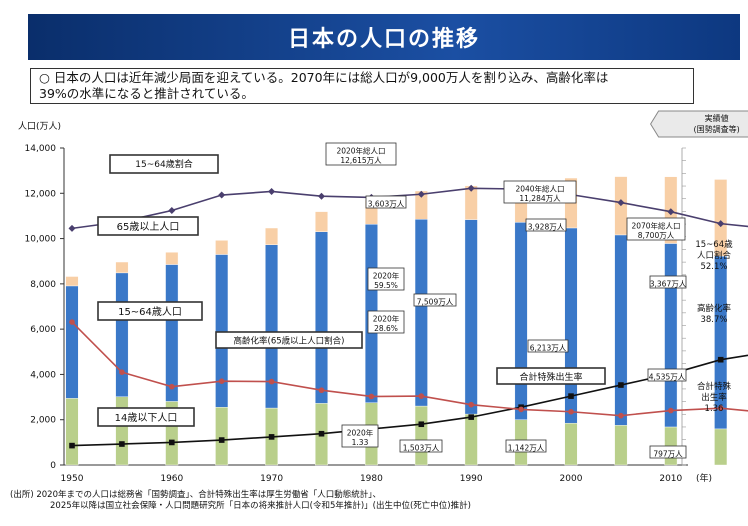 The image size is (748, 526). Describe the element at coordinates (41, 240) in the screenshot. I see `y-tick-label: 10,000` at that location.